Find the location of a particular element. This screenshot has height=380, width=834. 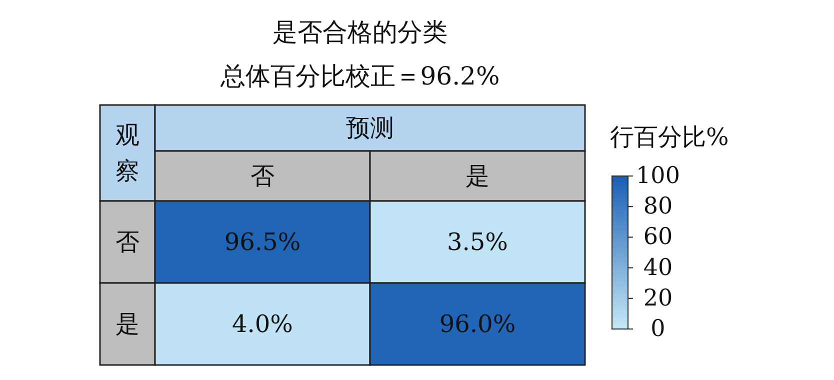

color-bar-label: 80 is located at coordinates (658, 207).